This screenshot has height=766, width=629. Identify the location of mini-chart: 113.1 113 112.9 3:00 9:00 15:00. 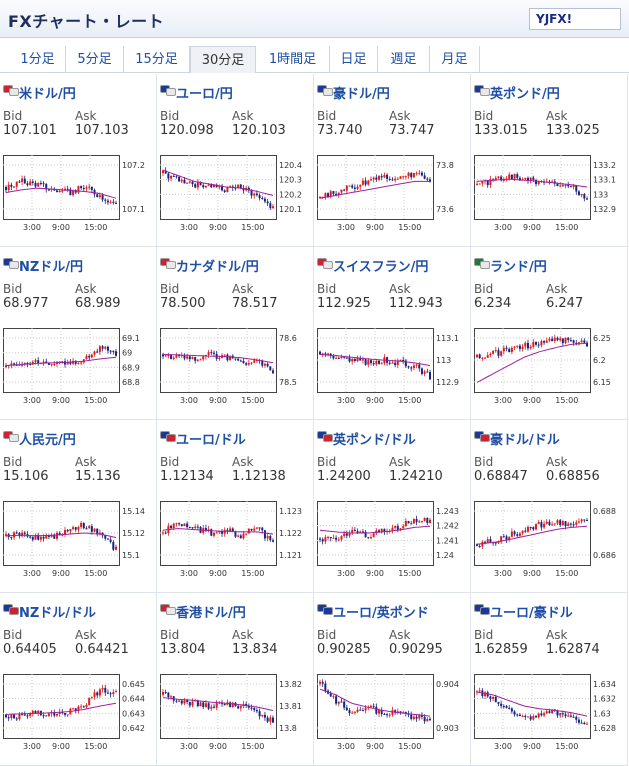
(393, 368).